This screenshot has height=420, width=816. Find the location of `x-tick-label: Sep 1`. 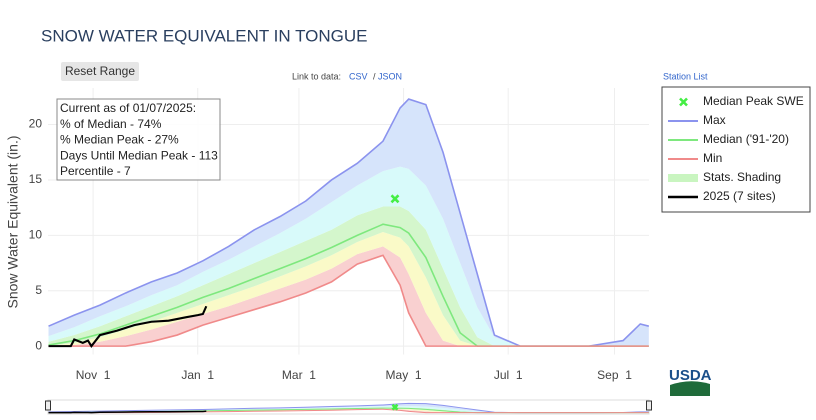

x-tick-label: Sep 1 is located at coordinates (614, 375).